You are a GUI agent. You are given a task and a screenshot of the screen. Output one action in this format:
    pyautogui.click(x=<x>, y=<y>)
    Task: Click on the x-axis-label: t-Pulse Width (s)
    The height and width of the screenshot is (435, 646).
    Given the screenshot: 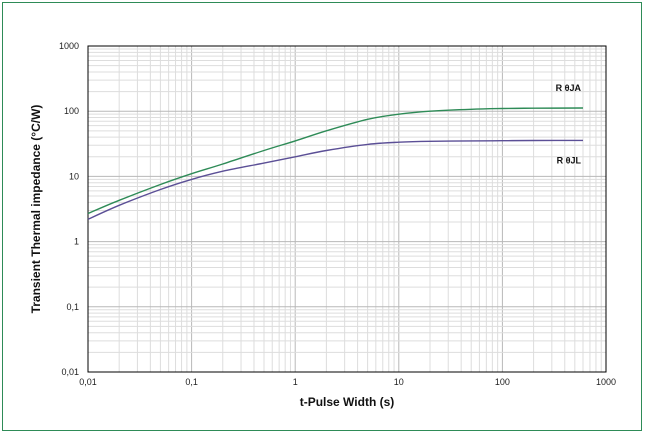 What is the action you would take?
    pyautogui.click(x=347, y=402)
    